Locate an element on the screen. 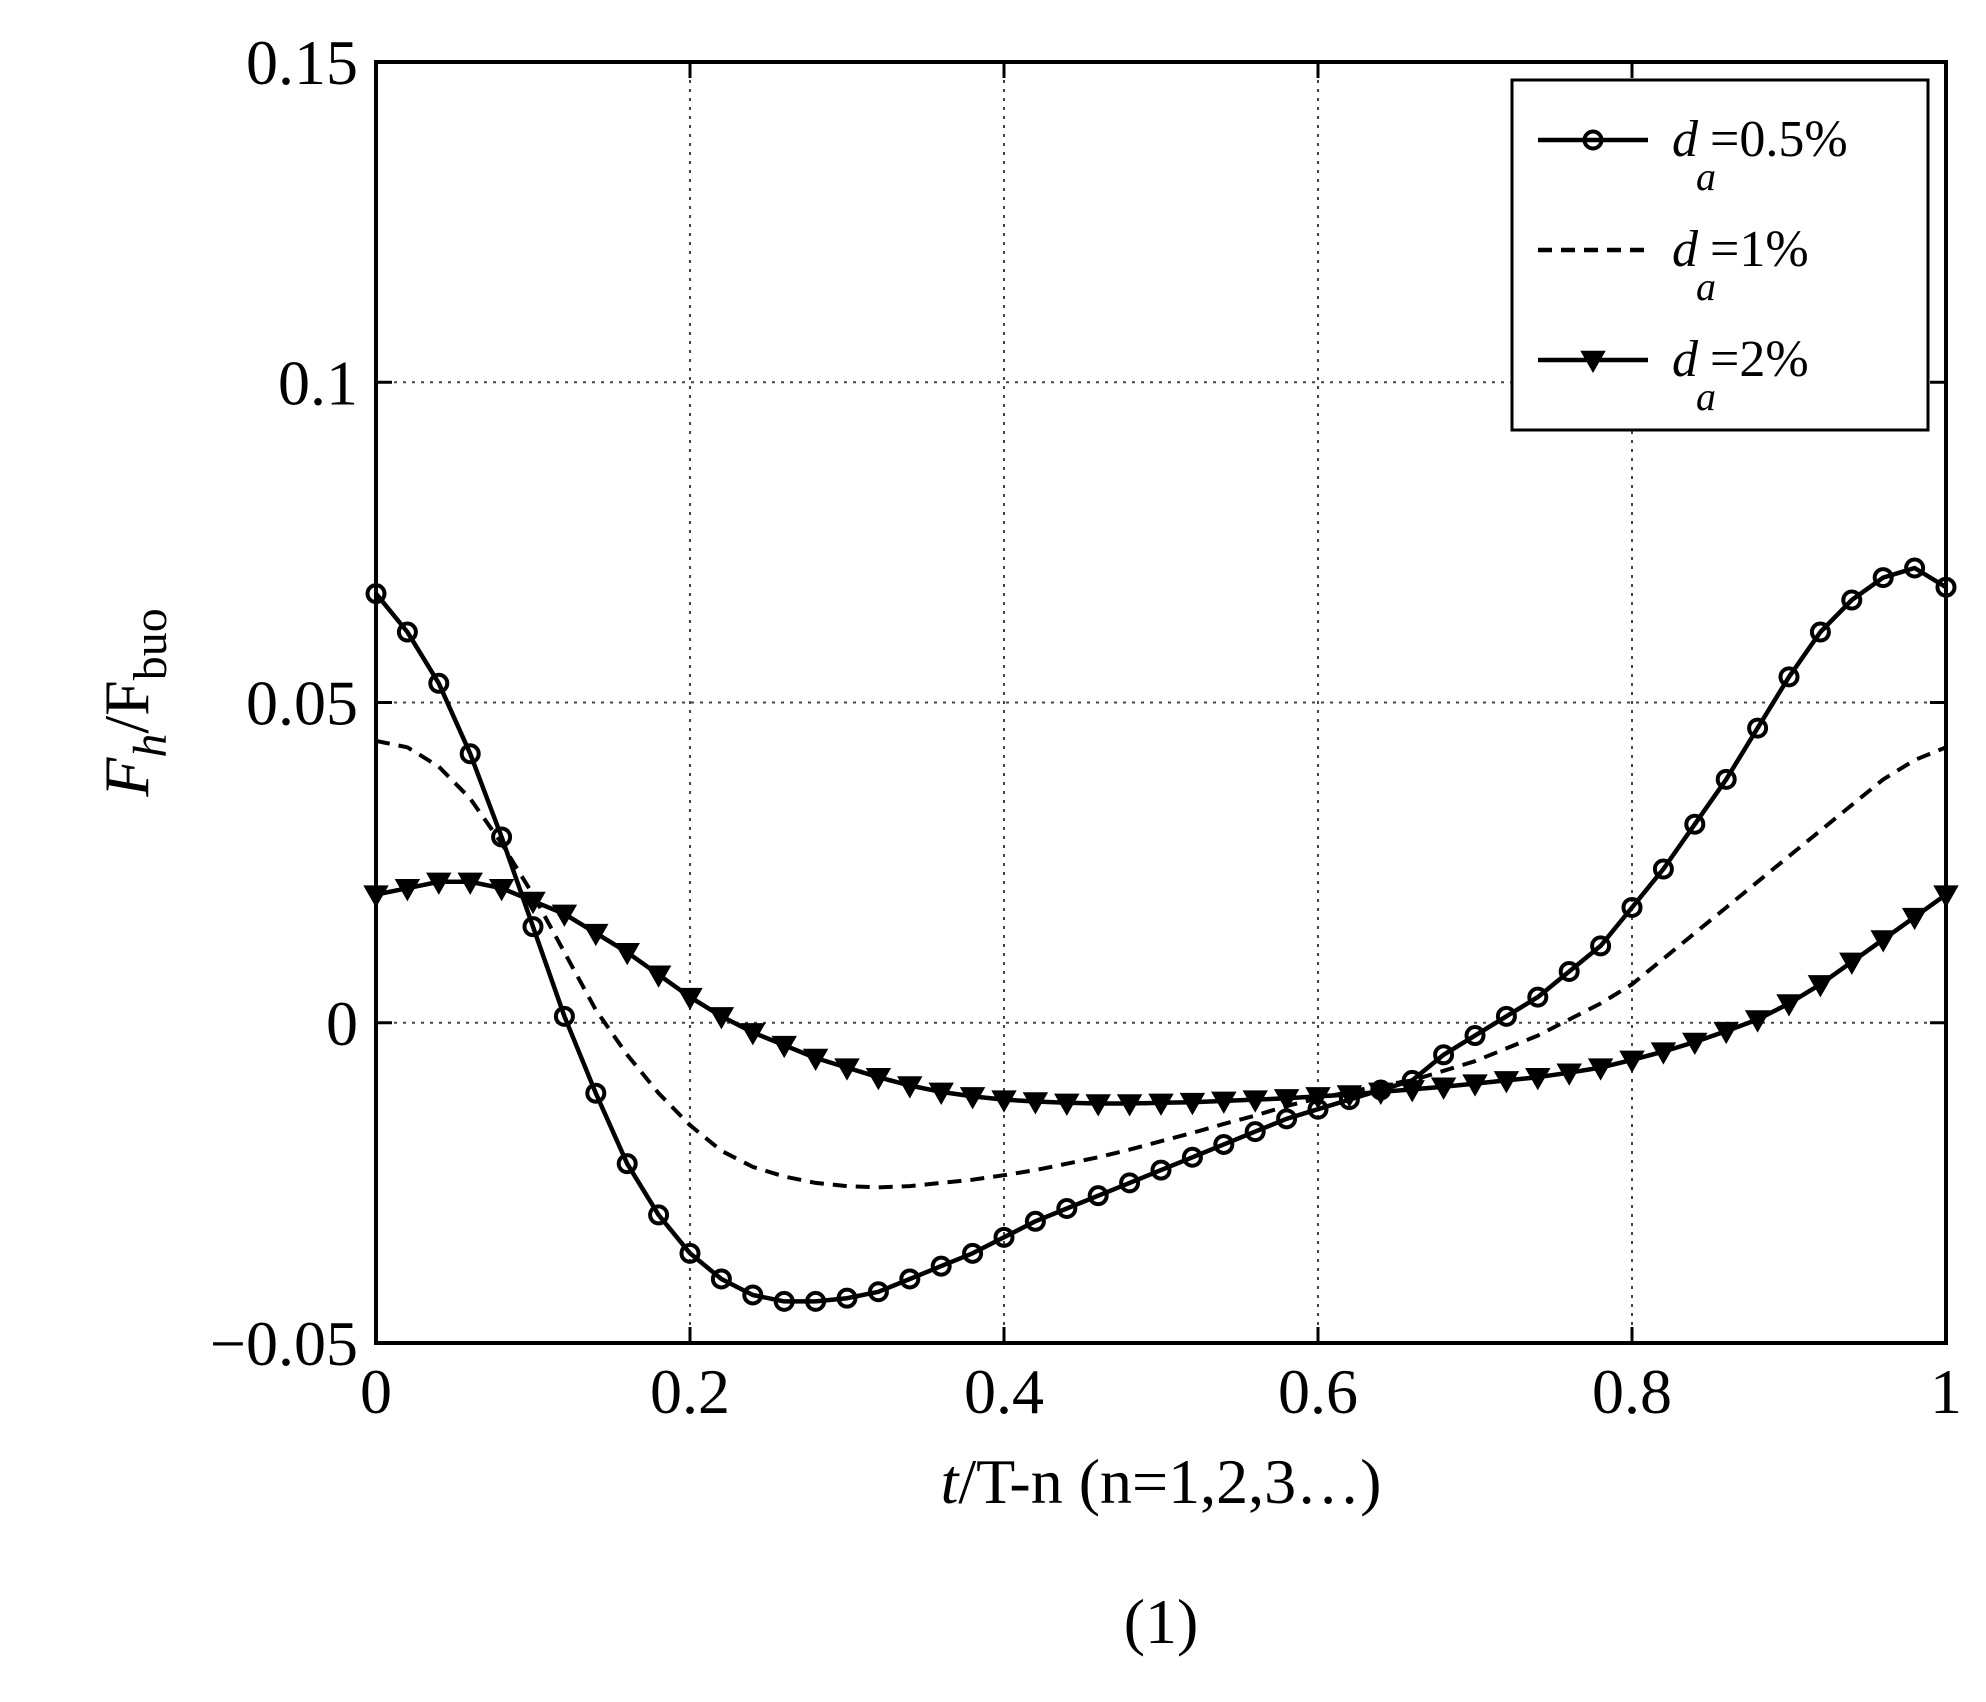 The height and width of the screenshot is (1702, 1986). y-tick-label: 0.1 is located at coordinates (318, 382).